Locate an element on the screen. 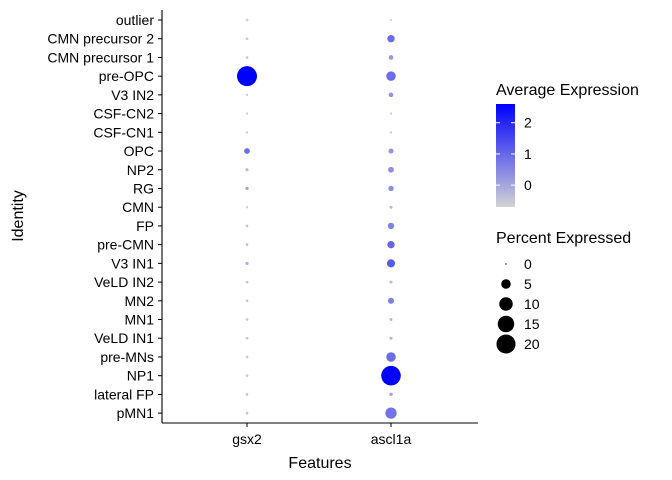  size-legend: Percent Expressed 0 5 10 15 20 is located at coordinates (563, 292).